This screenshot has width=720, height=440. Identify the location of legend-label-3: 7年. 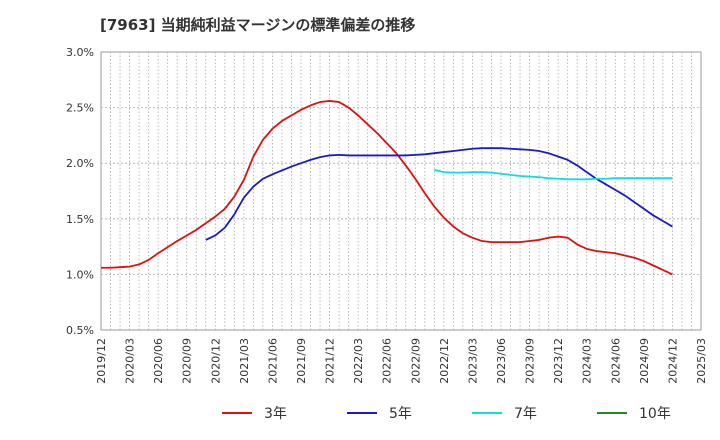
(525, 414).